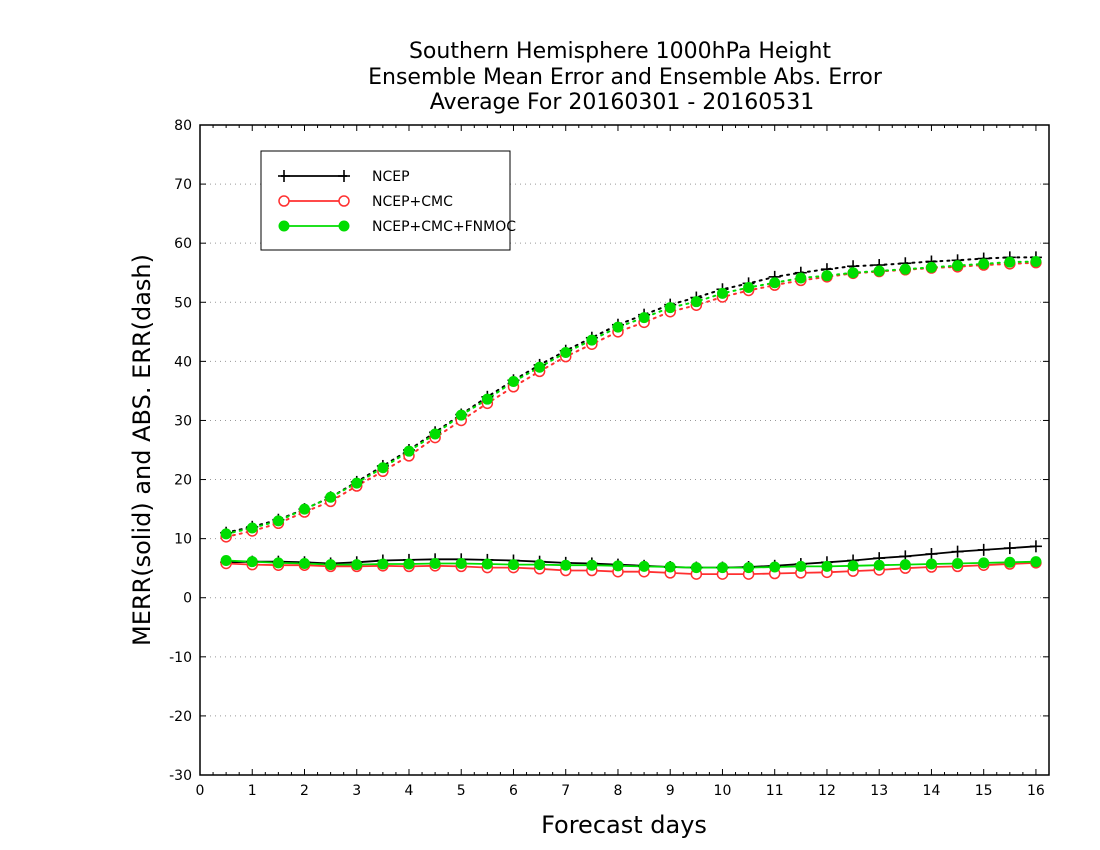 The image size is (1100, 850). What do you see at coordinates (183, 126) in the screenshot?
I see `y-tick-label: 80` at bounding box center [183, 126].